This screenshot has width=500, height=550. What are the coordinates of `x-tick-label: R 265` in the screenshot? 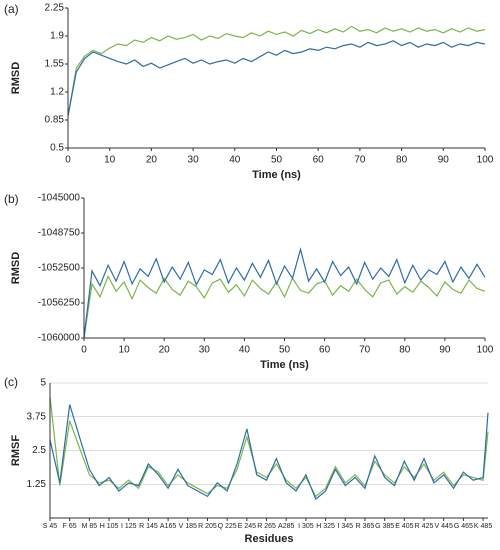 It's located at (266, 526).